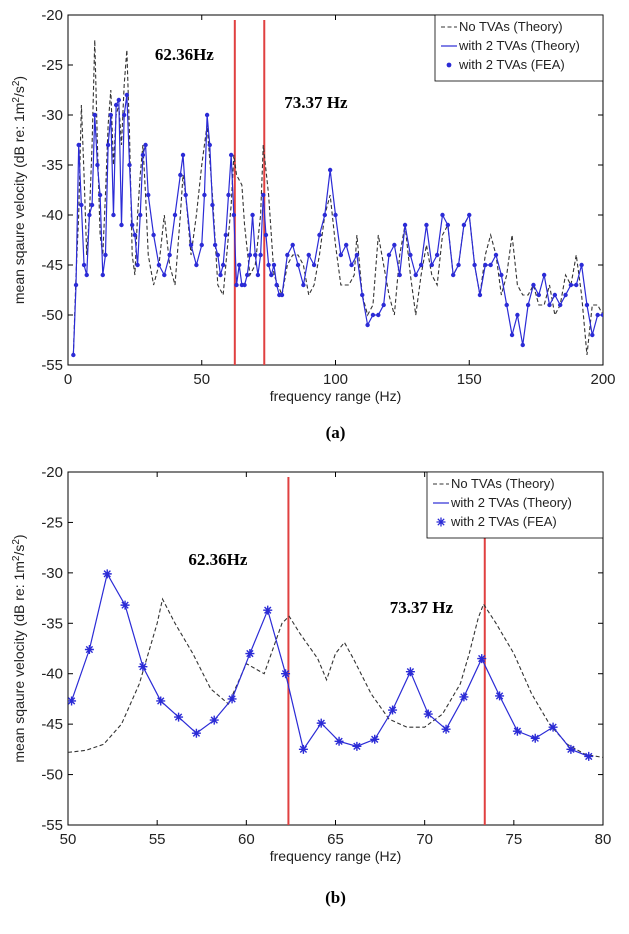 This screenshot has height=934, width=629. Describe the element at coordinates (52, 265) in the screenshot. I see `y-tick-label: -45` at that location.